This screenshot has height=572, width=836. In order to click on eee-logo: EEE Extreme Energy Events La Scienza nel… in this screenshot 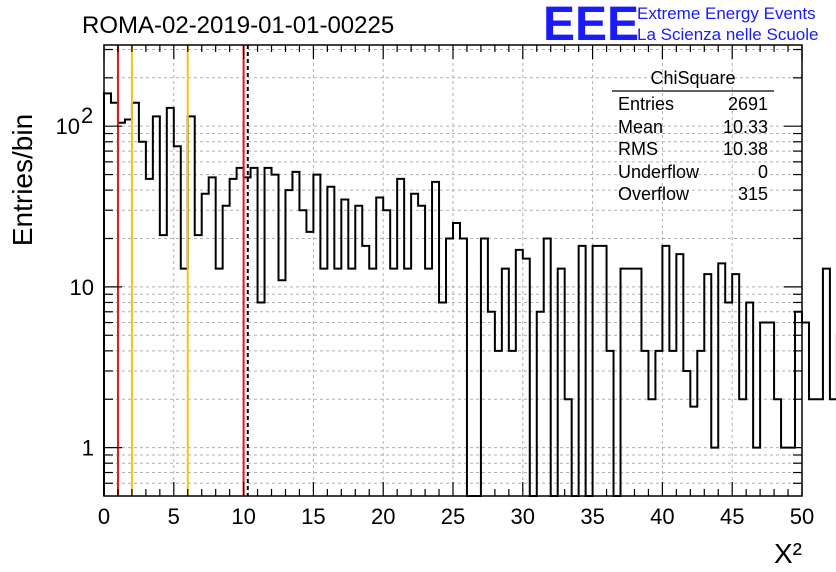, I will do `click(680, 25)`.